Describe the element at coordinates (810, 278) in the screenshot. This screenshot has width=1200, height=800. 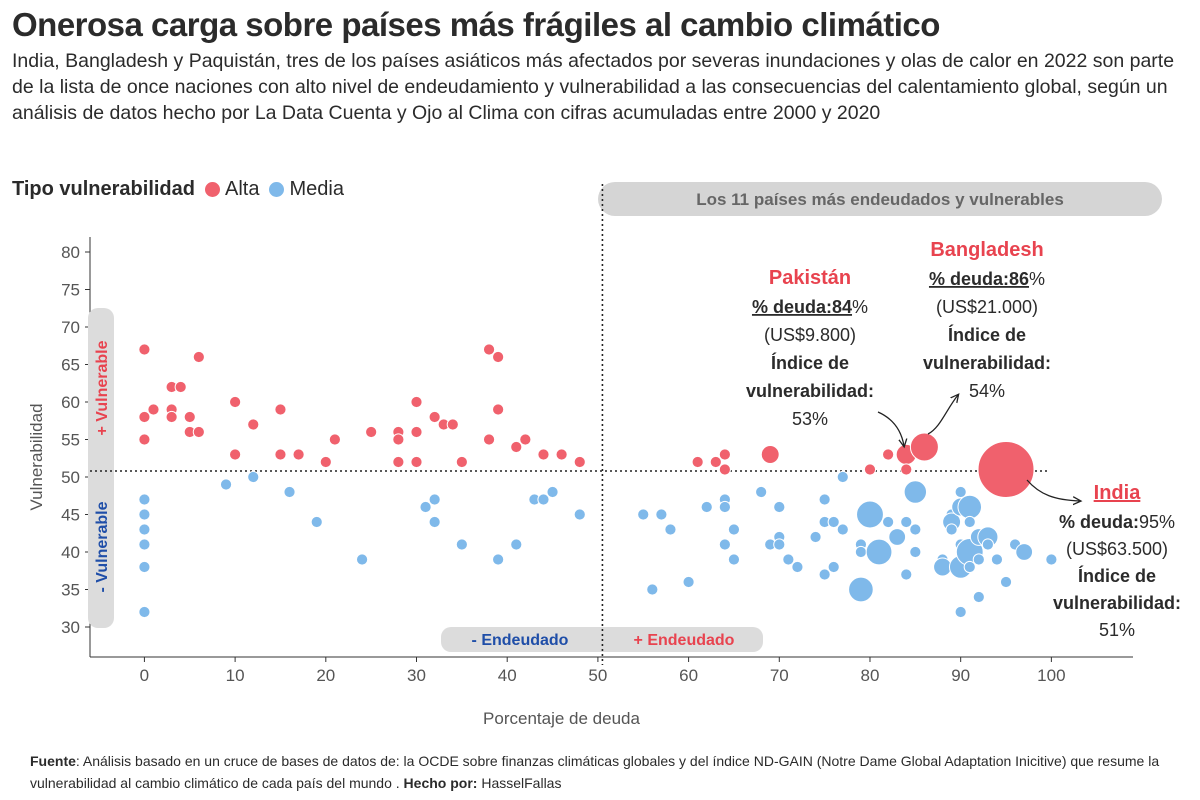
I see `pakistan-name: Pakistán` at that location.